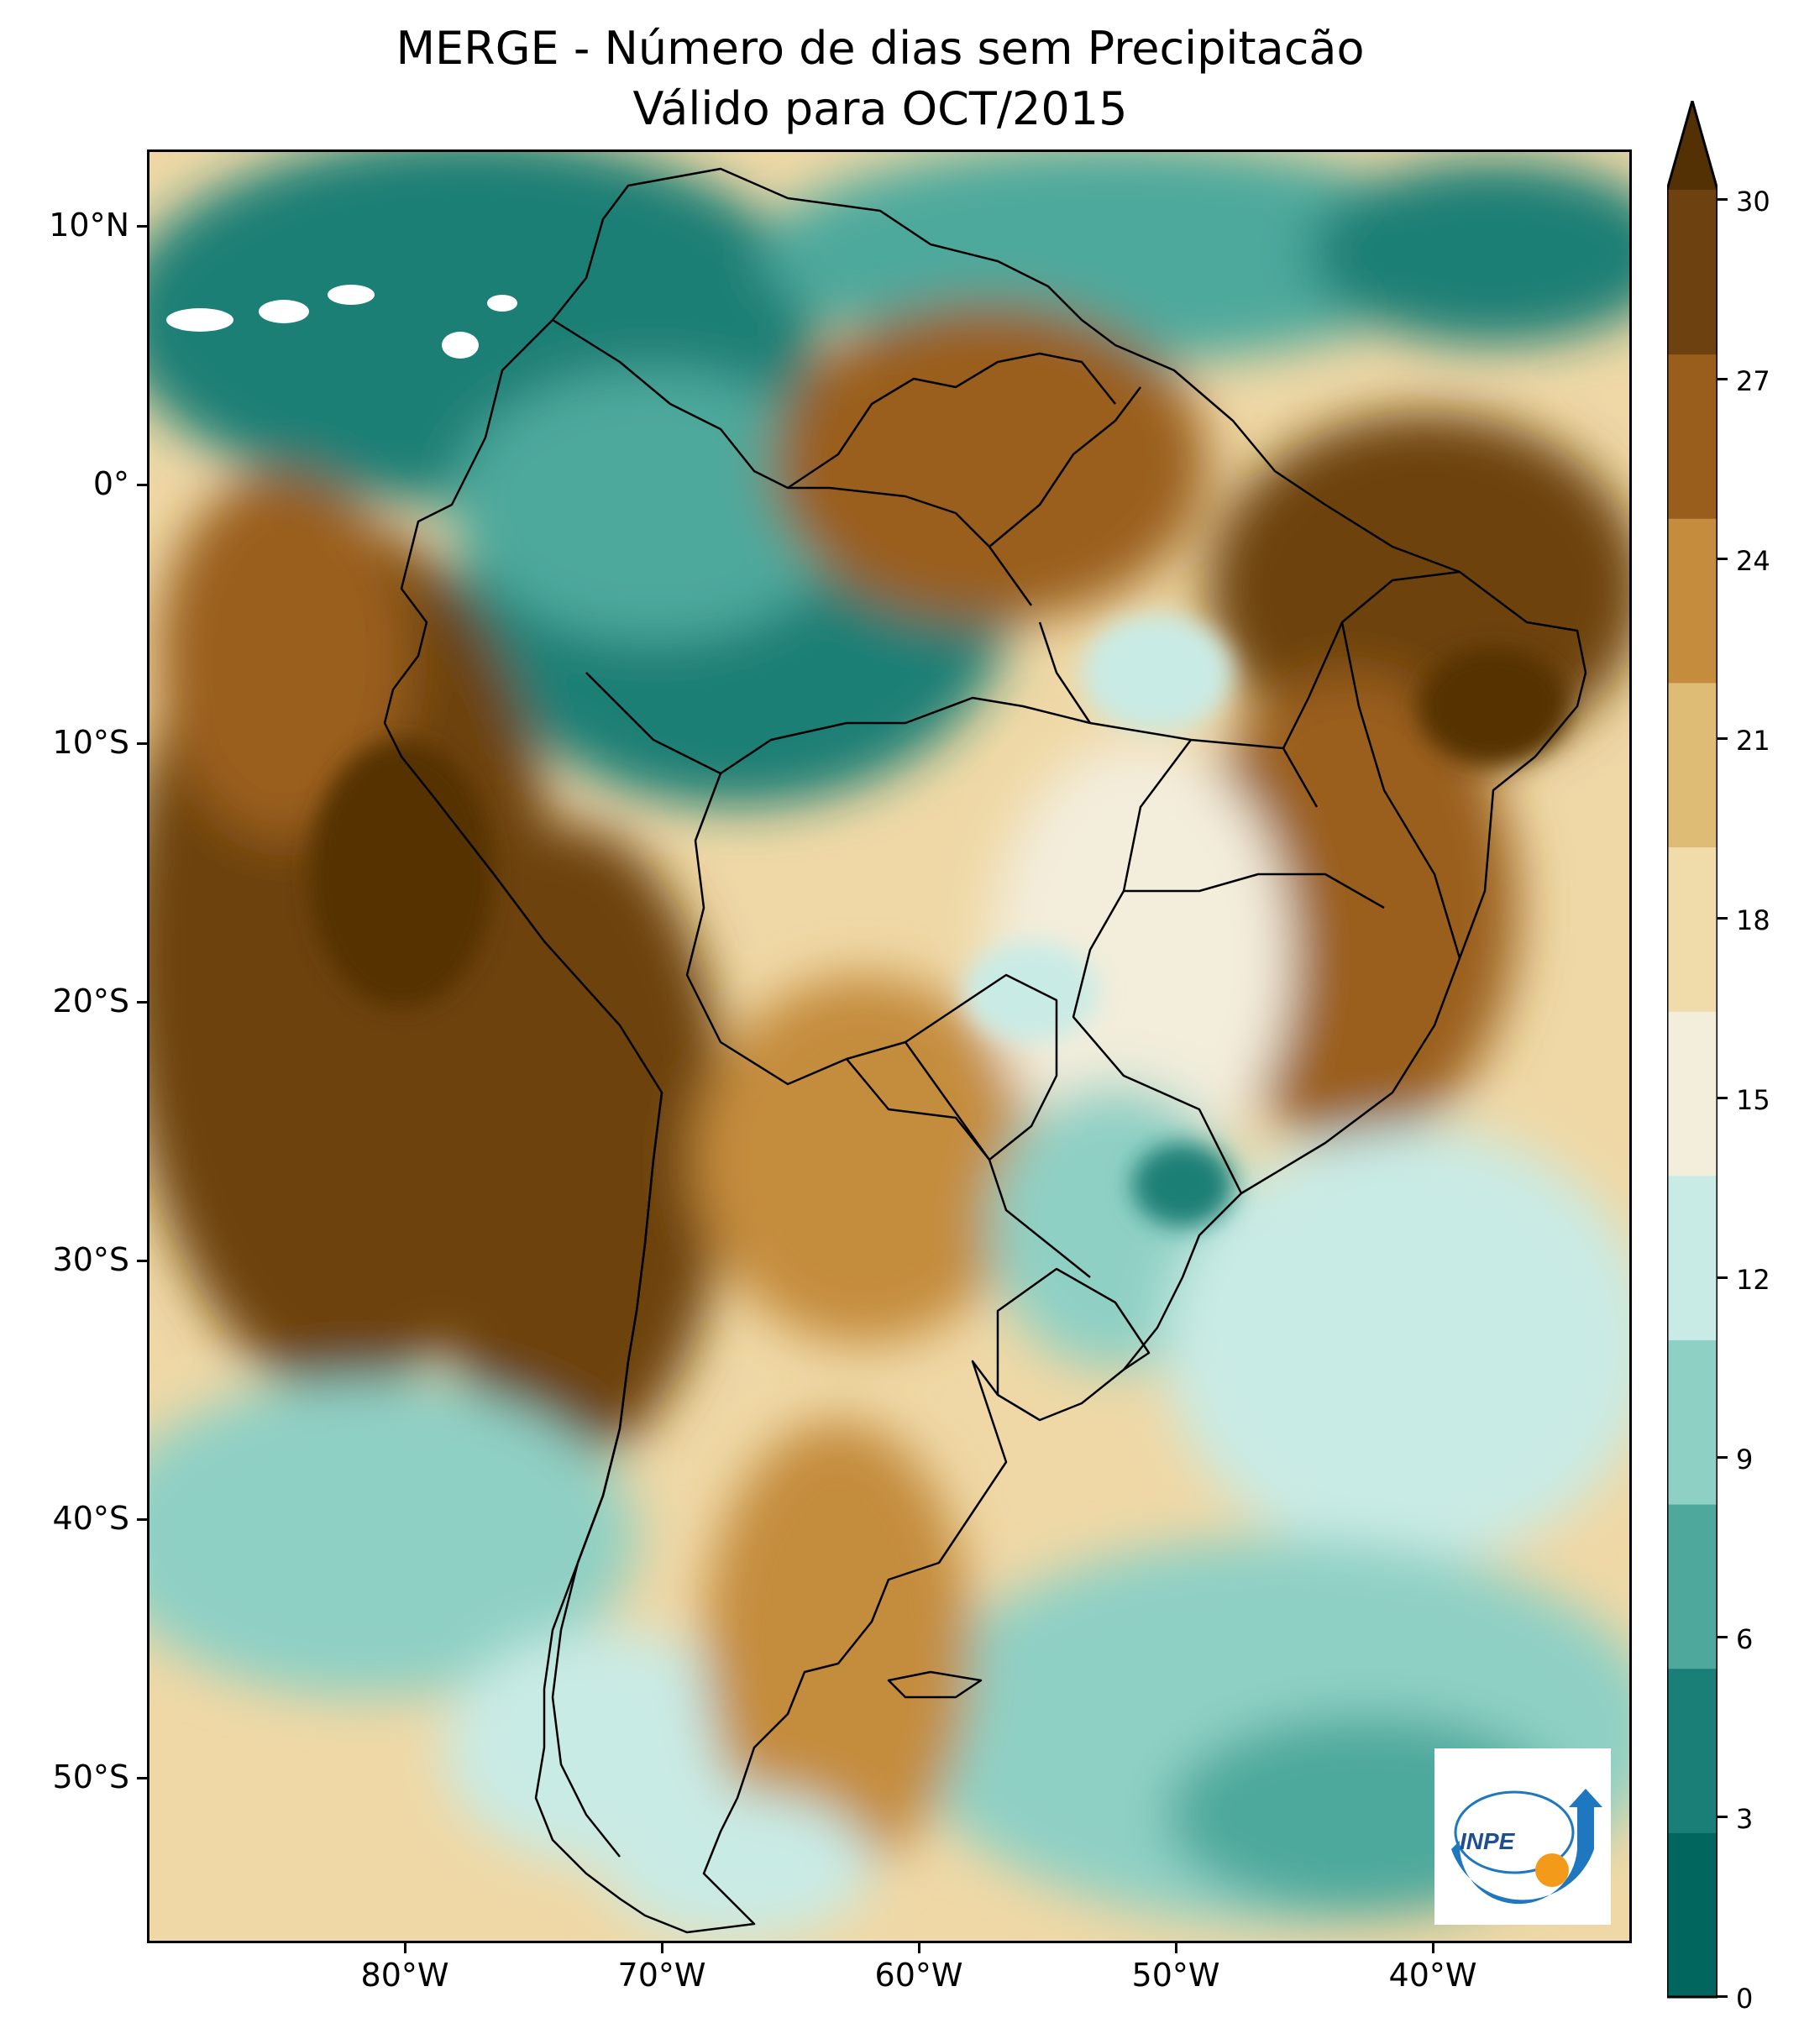  What do you see at coordinates (952, 1067) in the screenshot?
I see `border-paraguay` at bounding box center [952, 1067].